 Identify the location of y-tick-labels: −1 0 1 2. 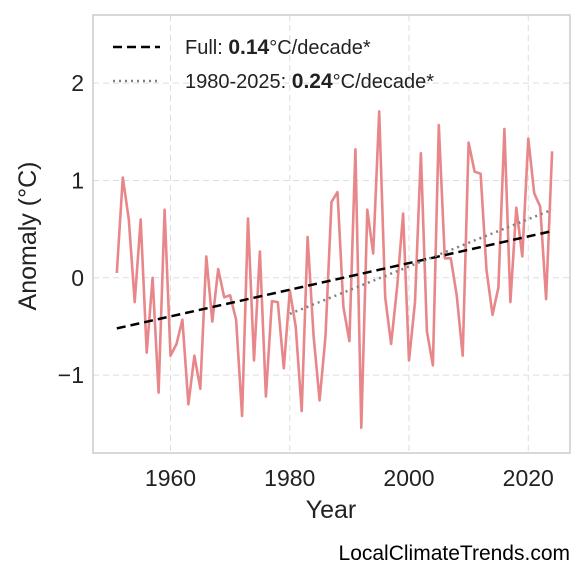
(71, 229).